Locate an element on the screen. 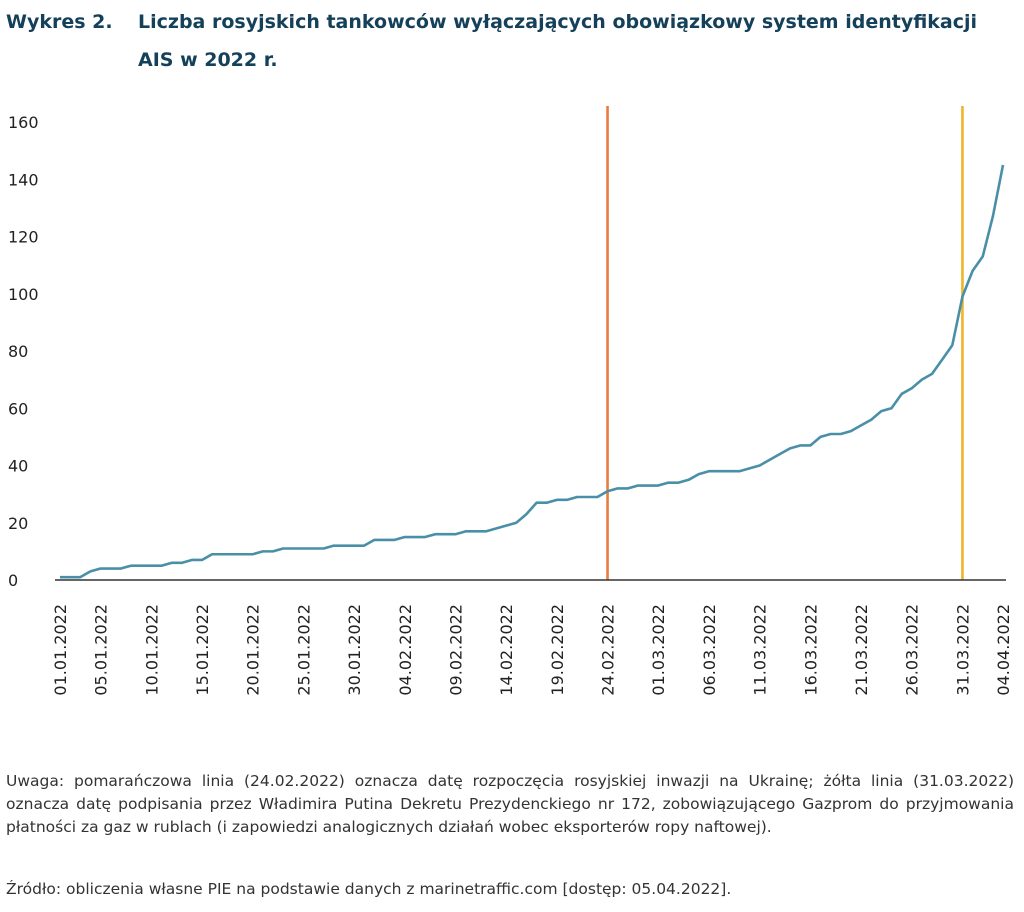 This screenshot has height=912, width=1024. y-axis: 0 20 40 60 80 100 120 140 160 is located at coordinates (23, 351).